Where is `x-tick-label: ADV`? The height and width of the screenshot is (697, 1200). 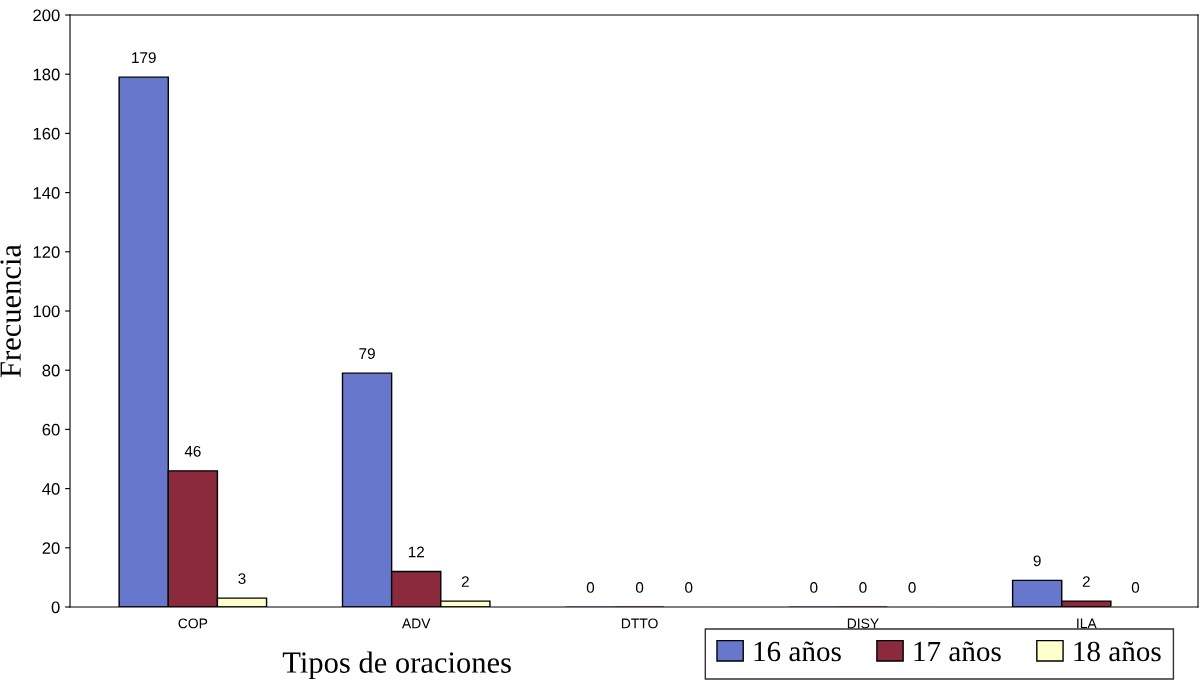 x-tick-label: ADV is located at coordinates (416, 623).